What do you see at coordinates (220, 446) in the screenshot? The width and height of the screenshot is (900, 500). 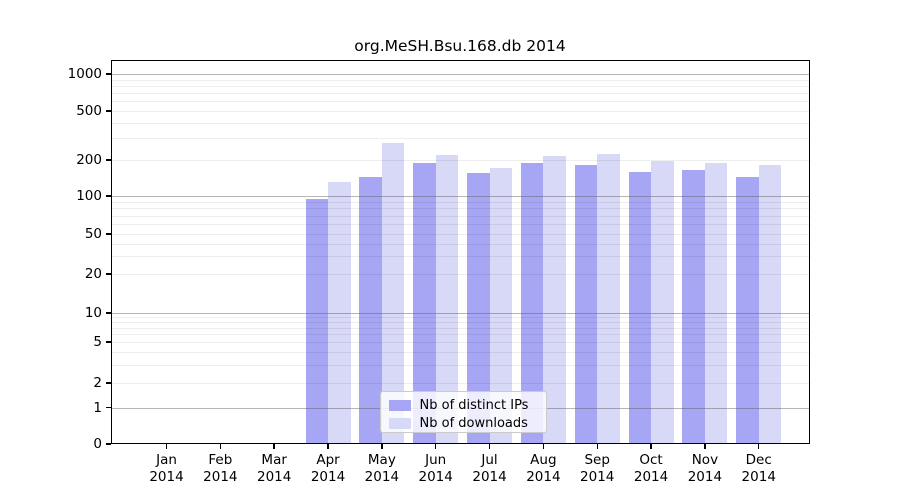 I see `x-tick-mark-feb` at bounding box center [220, 446].